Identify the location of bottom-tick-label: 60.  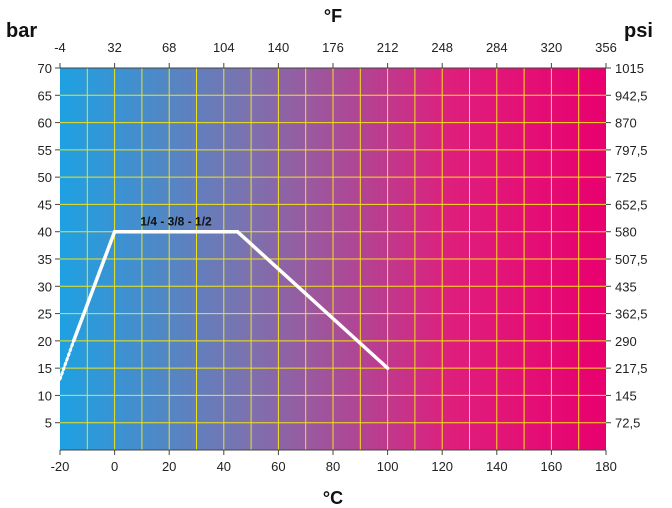
(278, 466).